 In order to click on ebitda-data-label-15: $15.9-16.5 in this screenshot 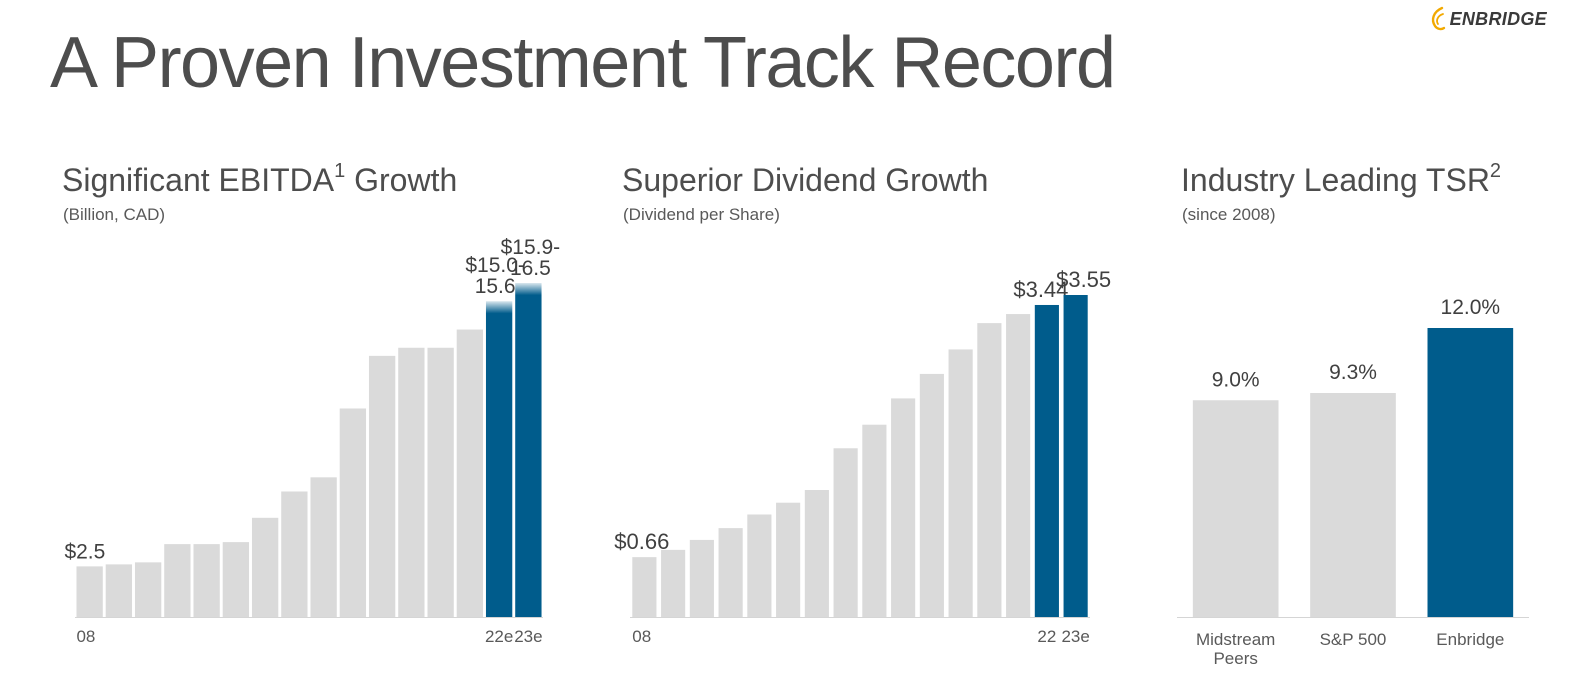, I will do `click(531, 258)`.